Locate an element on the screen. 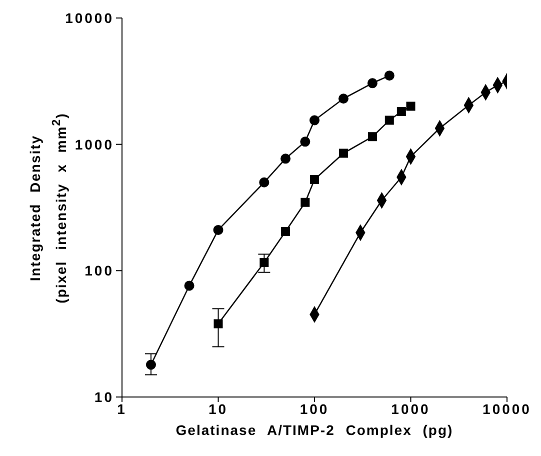 Image resolution: width=541 pixels, height=456 pixels. y-tick-label: 1000 is located at coordinates (94, 144).